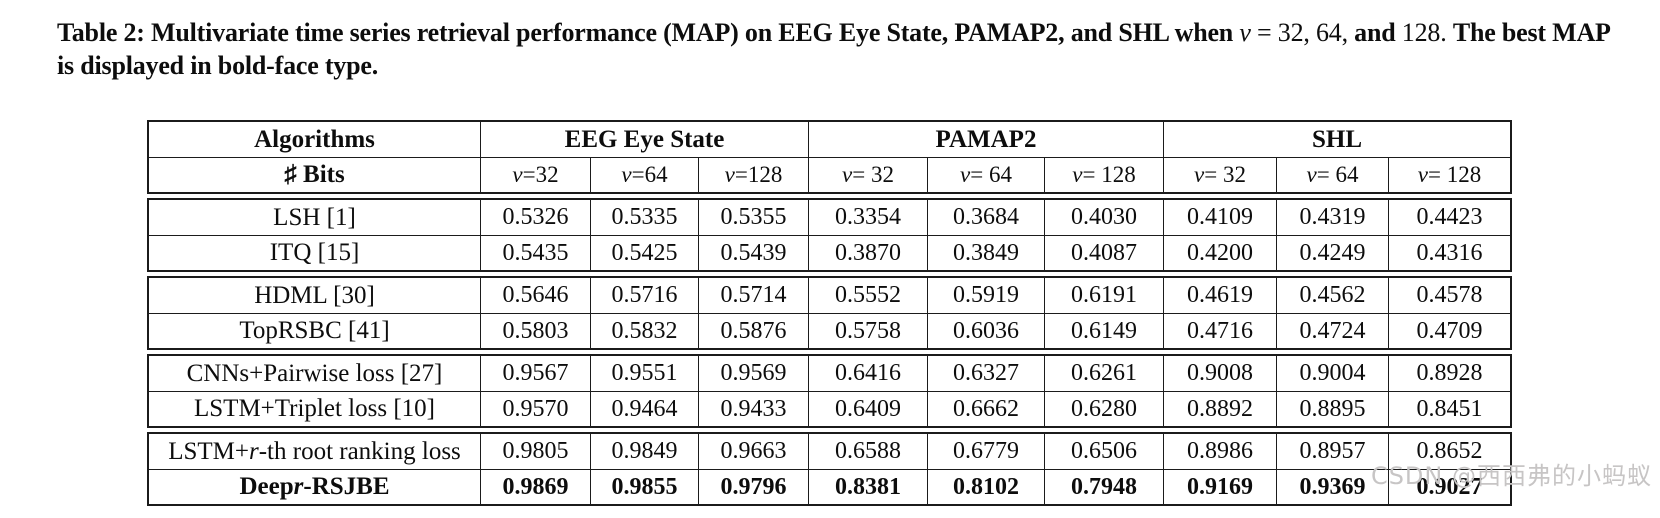 The image size is (1660, 518). I want to click on map-value-cell: 0.7948, so click(1103, 486).